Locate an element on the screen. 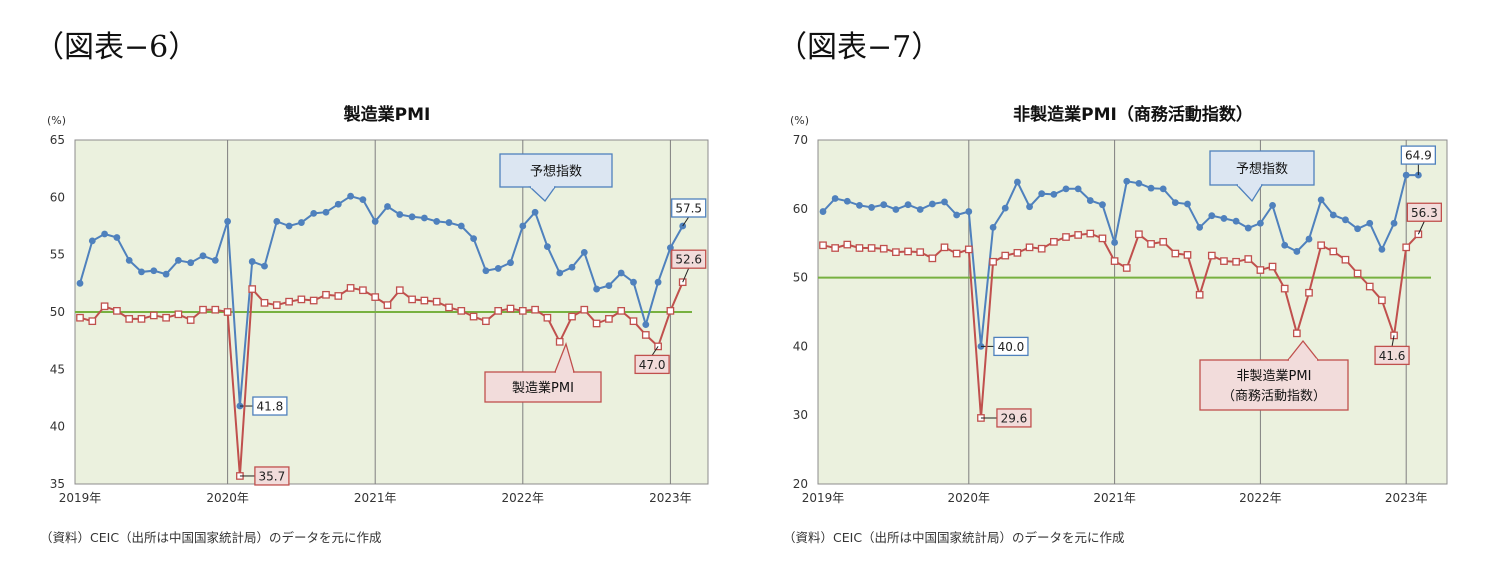  x-tick-label: 2019年 is located at coordinates (80, 498).